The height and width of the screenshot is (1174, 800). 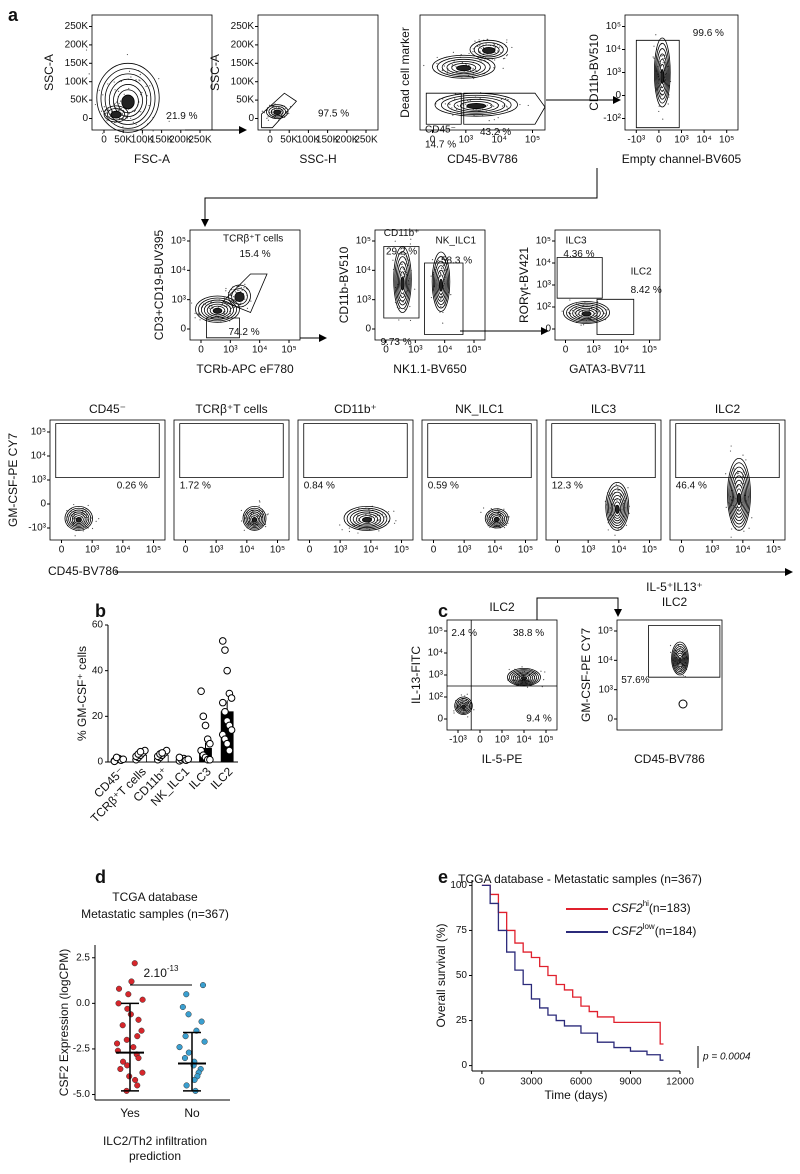 I want to click on y-tick-label: 10³, so click(x=39, y=480).